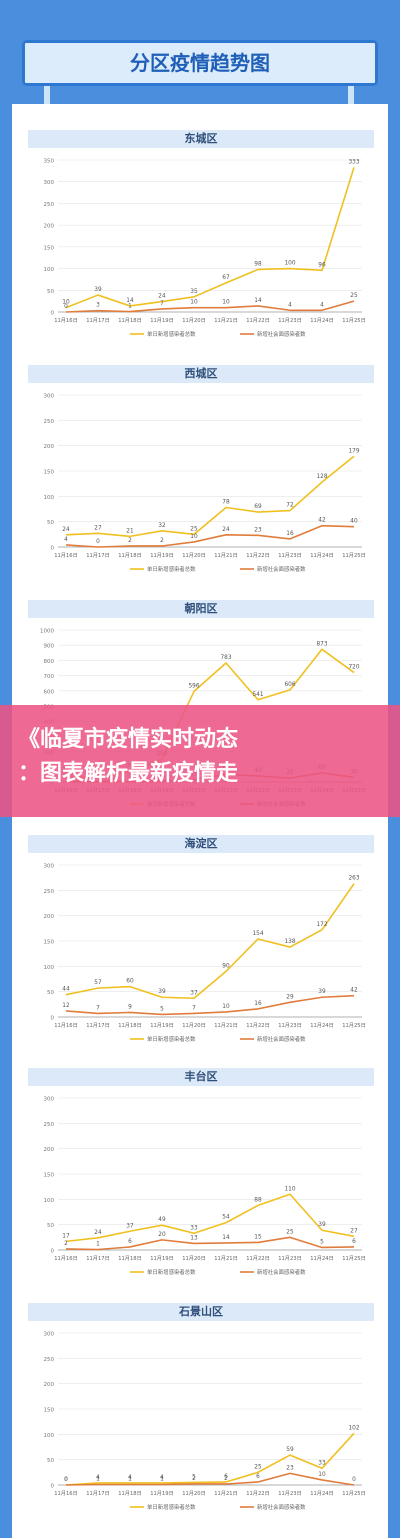 The width and height of the screenshot is (400, 1538). Describe the element at coordinates (354, 991) in the screenshot. I see `data-label: 42` at that location.